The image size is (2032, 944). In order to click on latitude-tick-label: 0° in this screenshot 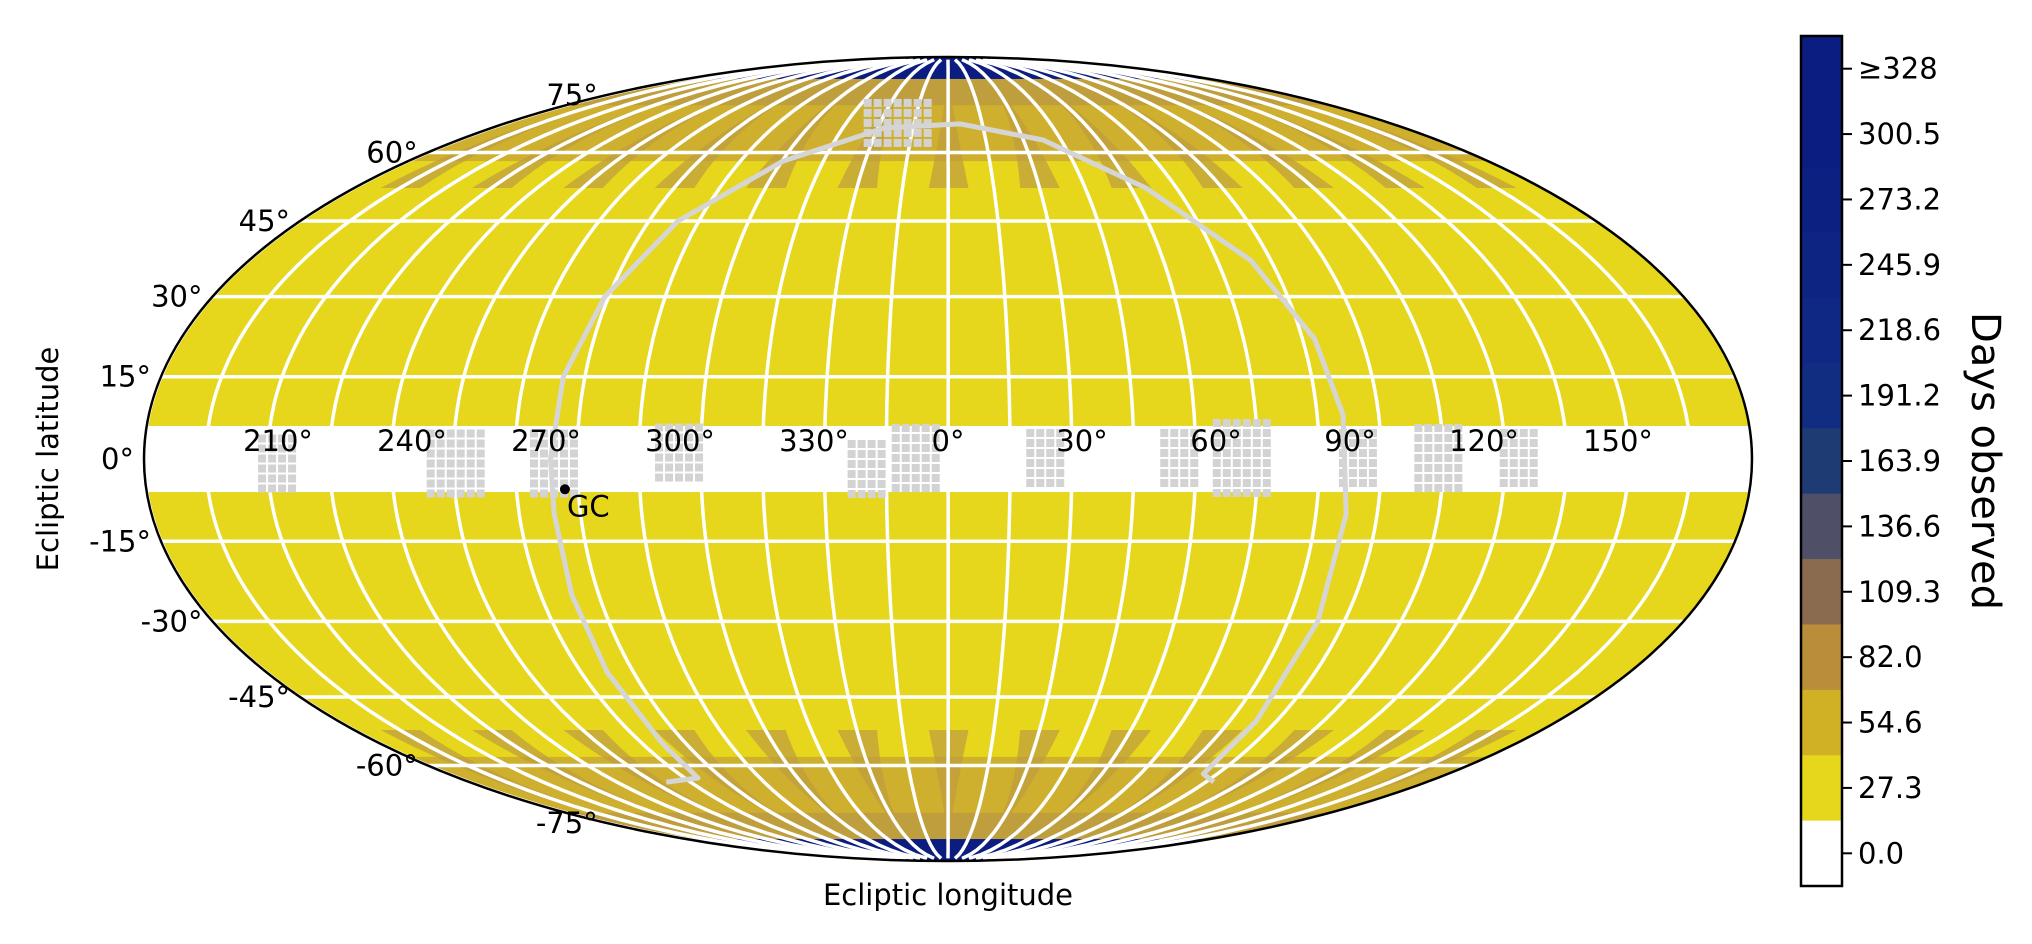, I will do `click(117, 459)`.